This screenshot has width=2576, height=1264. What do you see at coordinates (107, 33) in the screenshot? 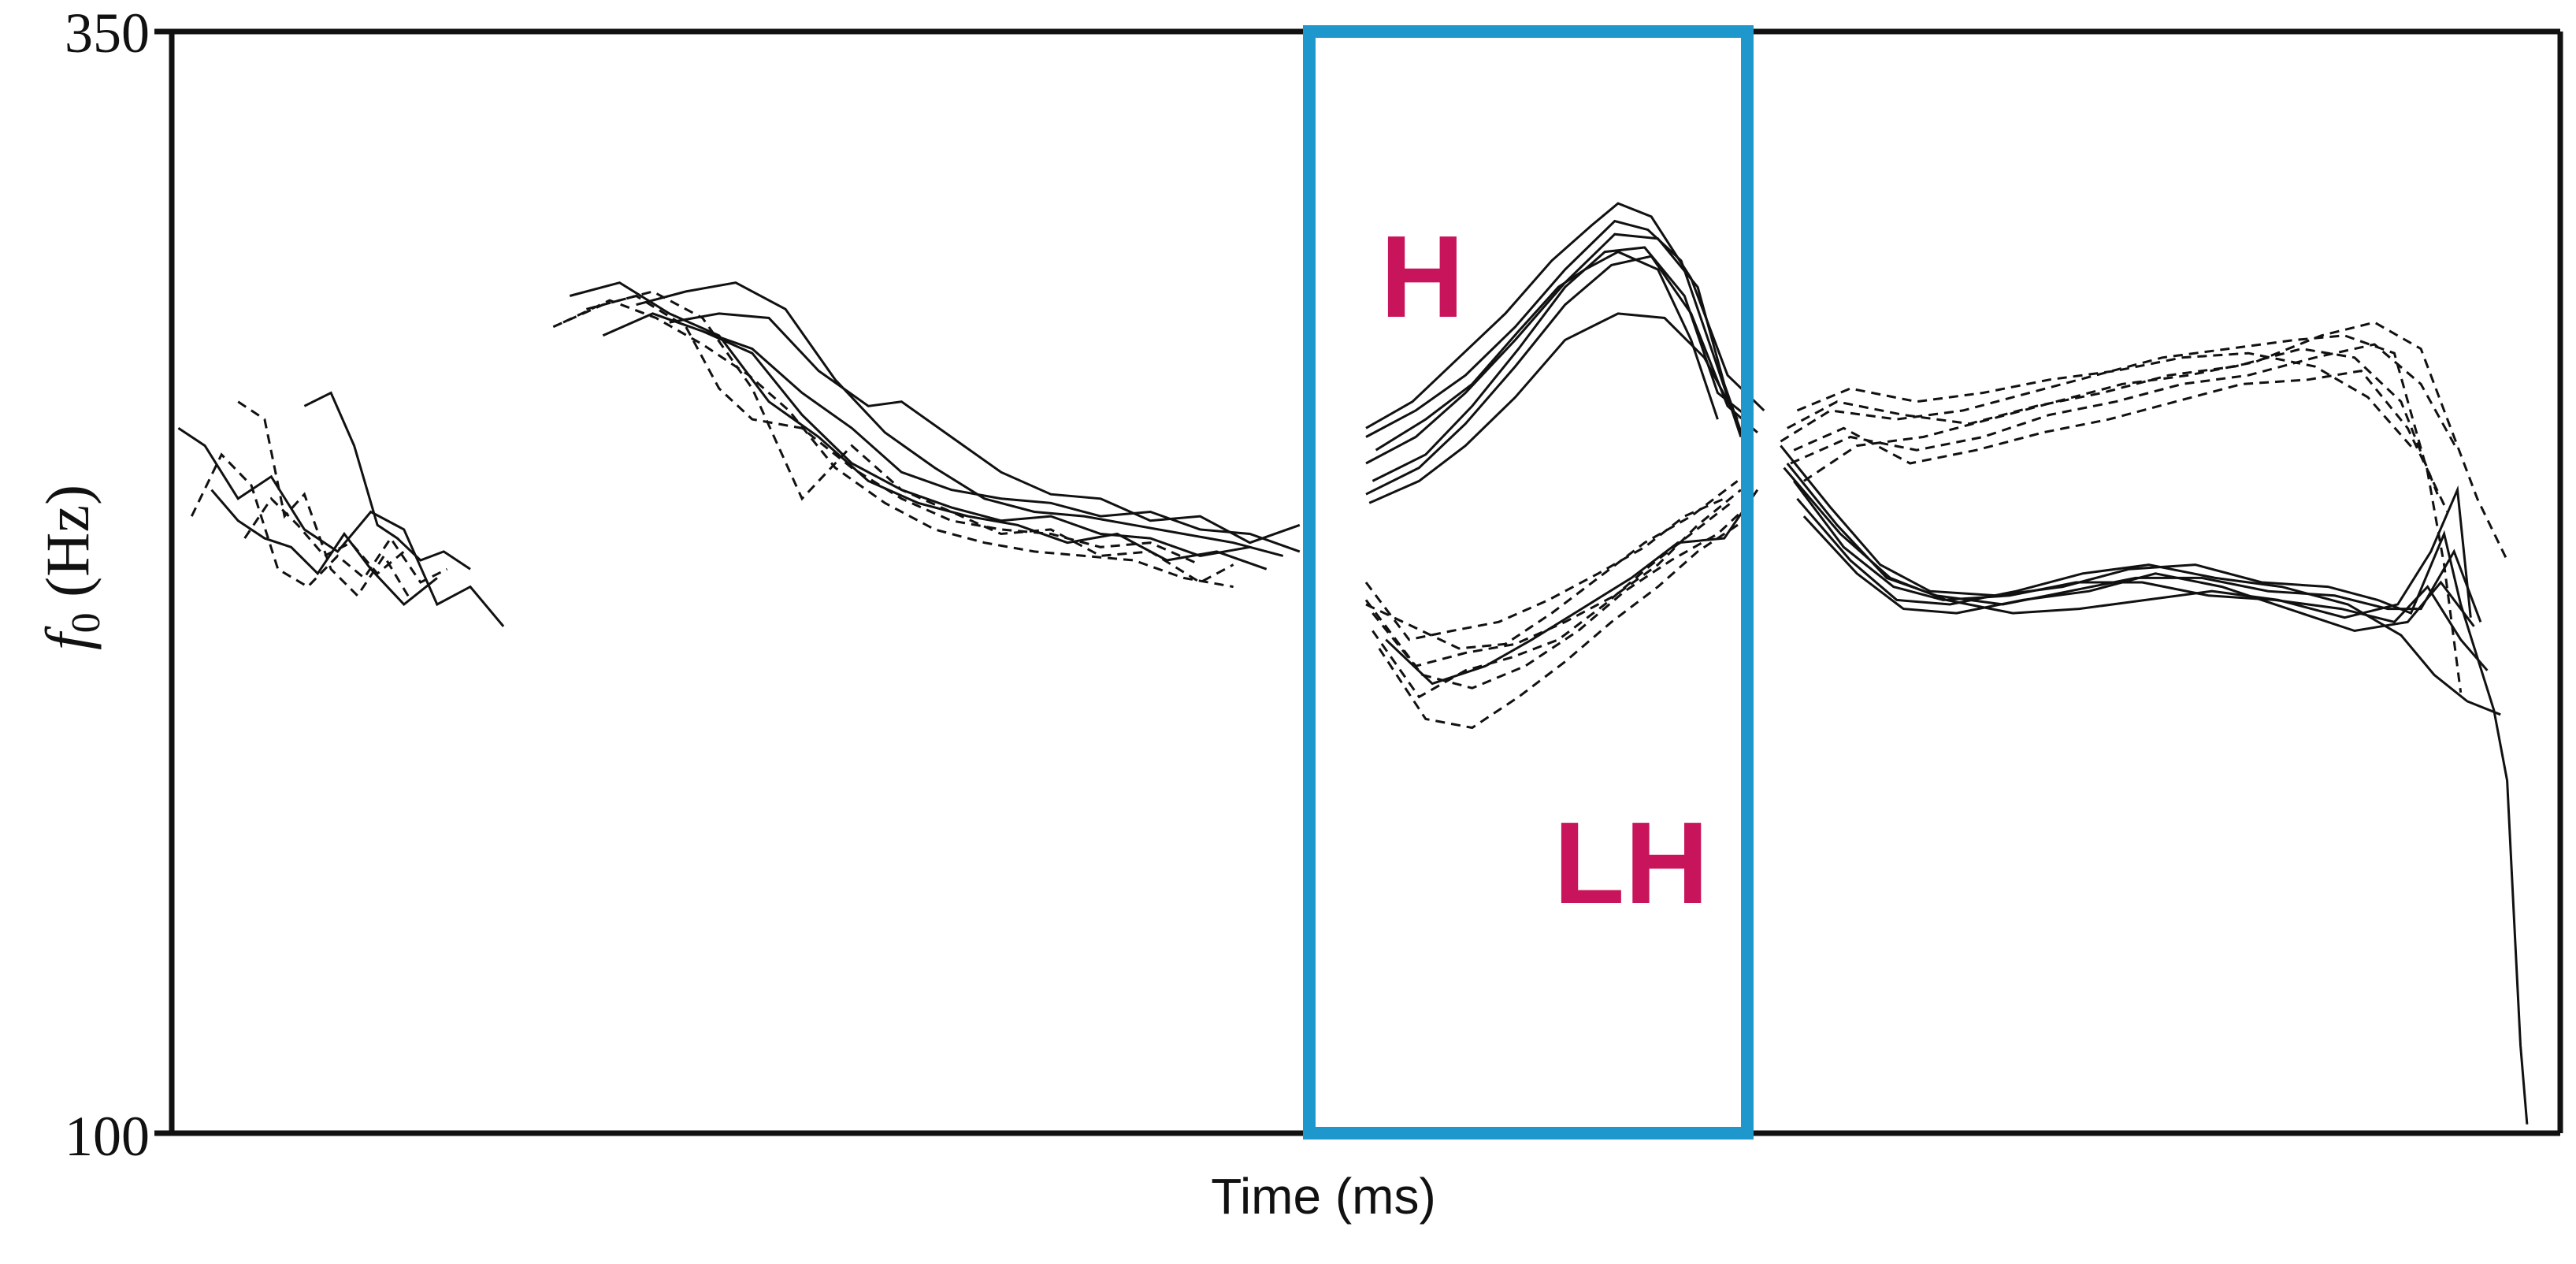
I see `y-tick-label-top: 350` at bounding box center [107, 33].